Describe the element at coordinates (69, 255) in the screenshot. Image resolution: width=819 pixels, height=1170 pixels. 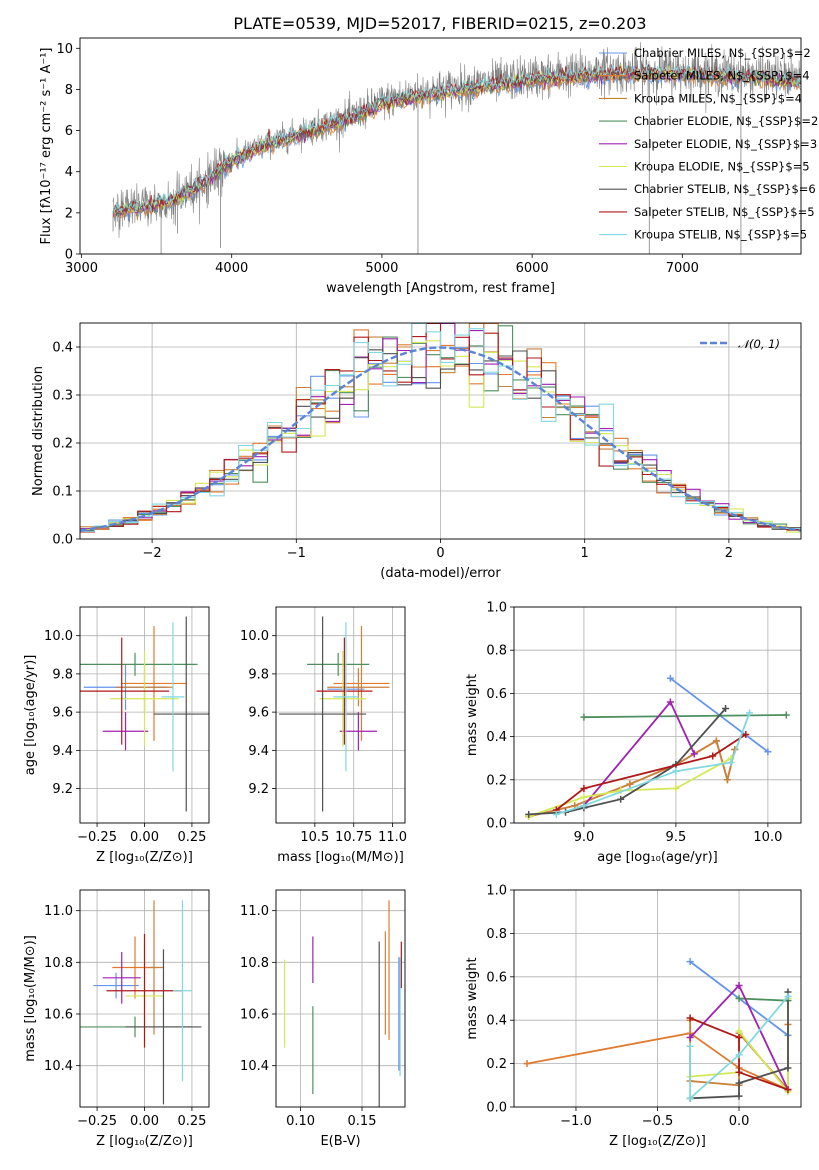
I see `y-tick-label: 0` at that location.